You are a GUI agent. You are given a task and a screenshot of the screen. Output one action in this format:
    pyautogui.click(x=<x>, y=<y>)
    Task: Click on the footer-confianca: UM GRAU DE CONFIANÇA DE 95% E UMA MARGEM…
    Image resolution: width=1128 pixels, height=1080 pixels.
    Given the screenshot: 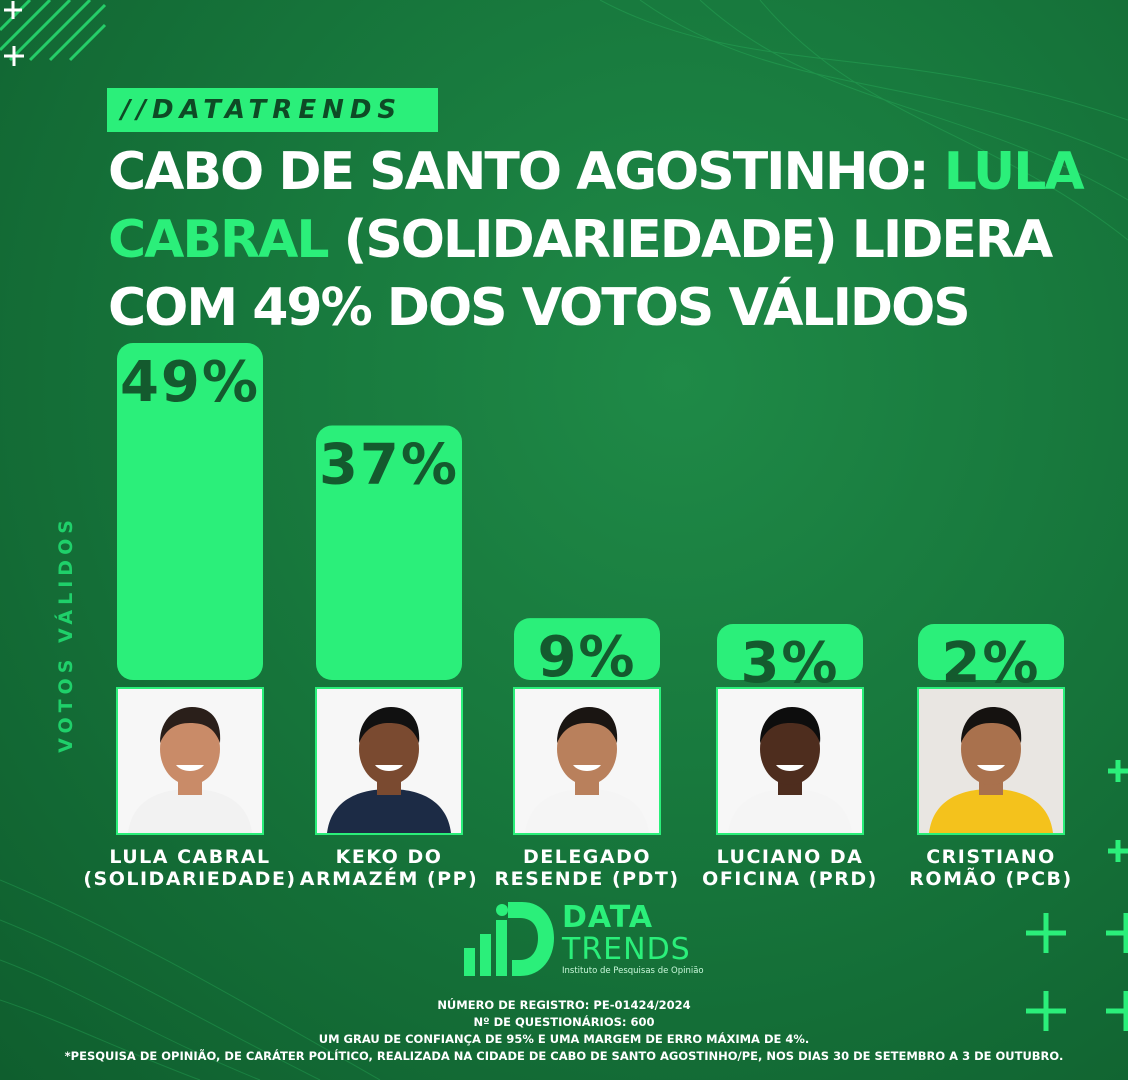 What is the action you would take?
    pyautogui.click(x=564, y=1039)
    